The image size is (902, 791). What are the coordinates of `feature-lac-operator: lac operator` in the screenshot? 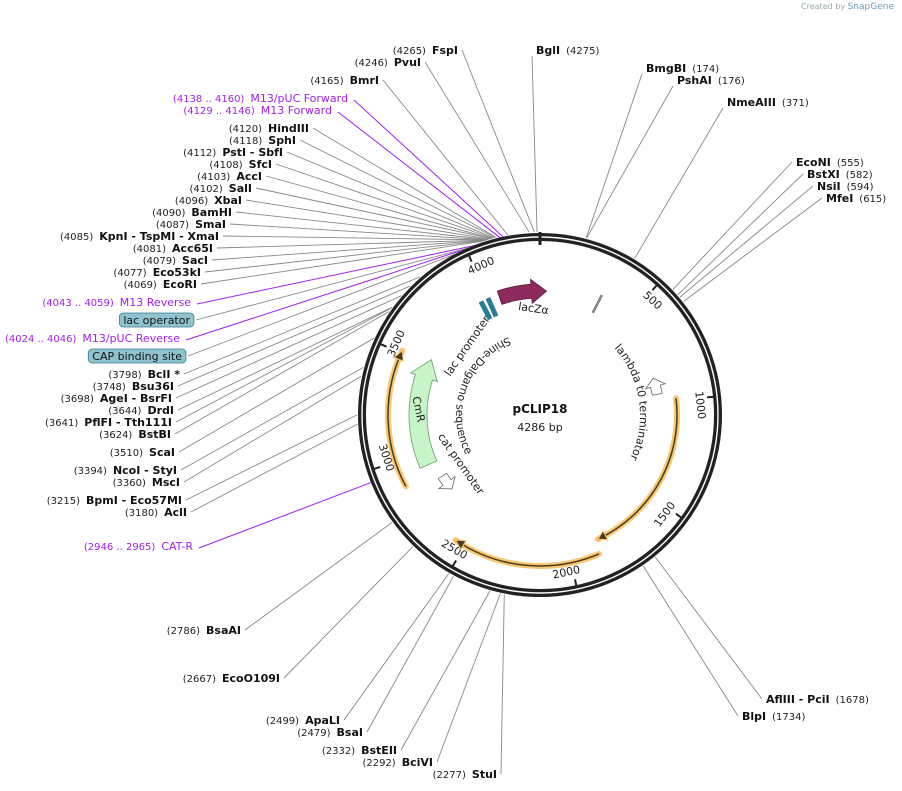 It's located at (156, 320).